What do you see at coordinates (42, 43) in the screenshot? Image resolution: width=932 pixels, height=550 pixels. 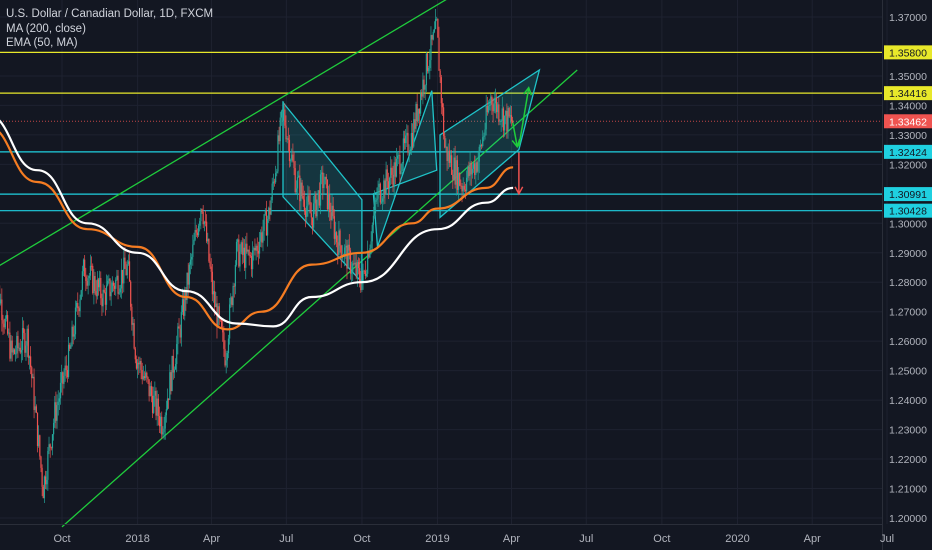 I see `legend-ema: EMA (50, MA)` at bounding box center [42, 43].